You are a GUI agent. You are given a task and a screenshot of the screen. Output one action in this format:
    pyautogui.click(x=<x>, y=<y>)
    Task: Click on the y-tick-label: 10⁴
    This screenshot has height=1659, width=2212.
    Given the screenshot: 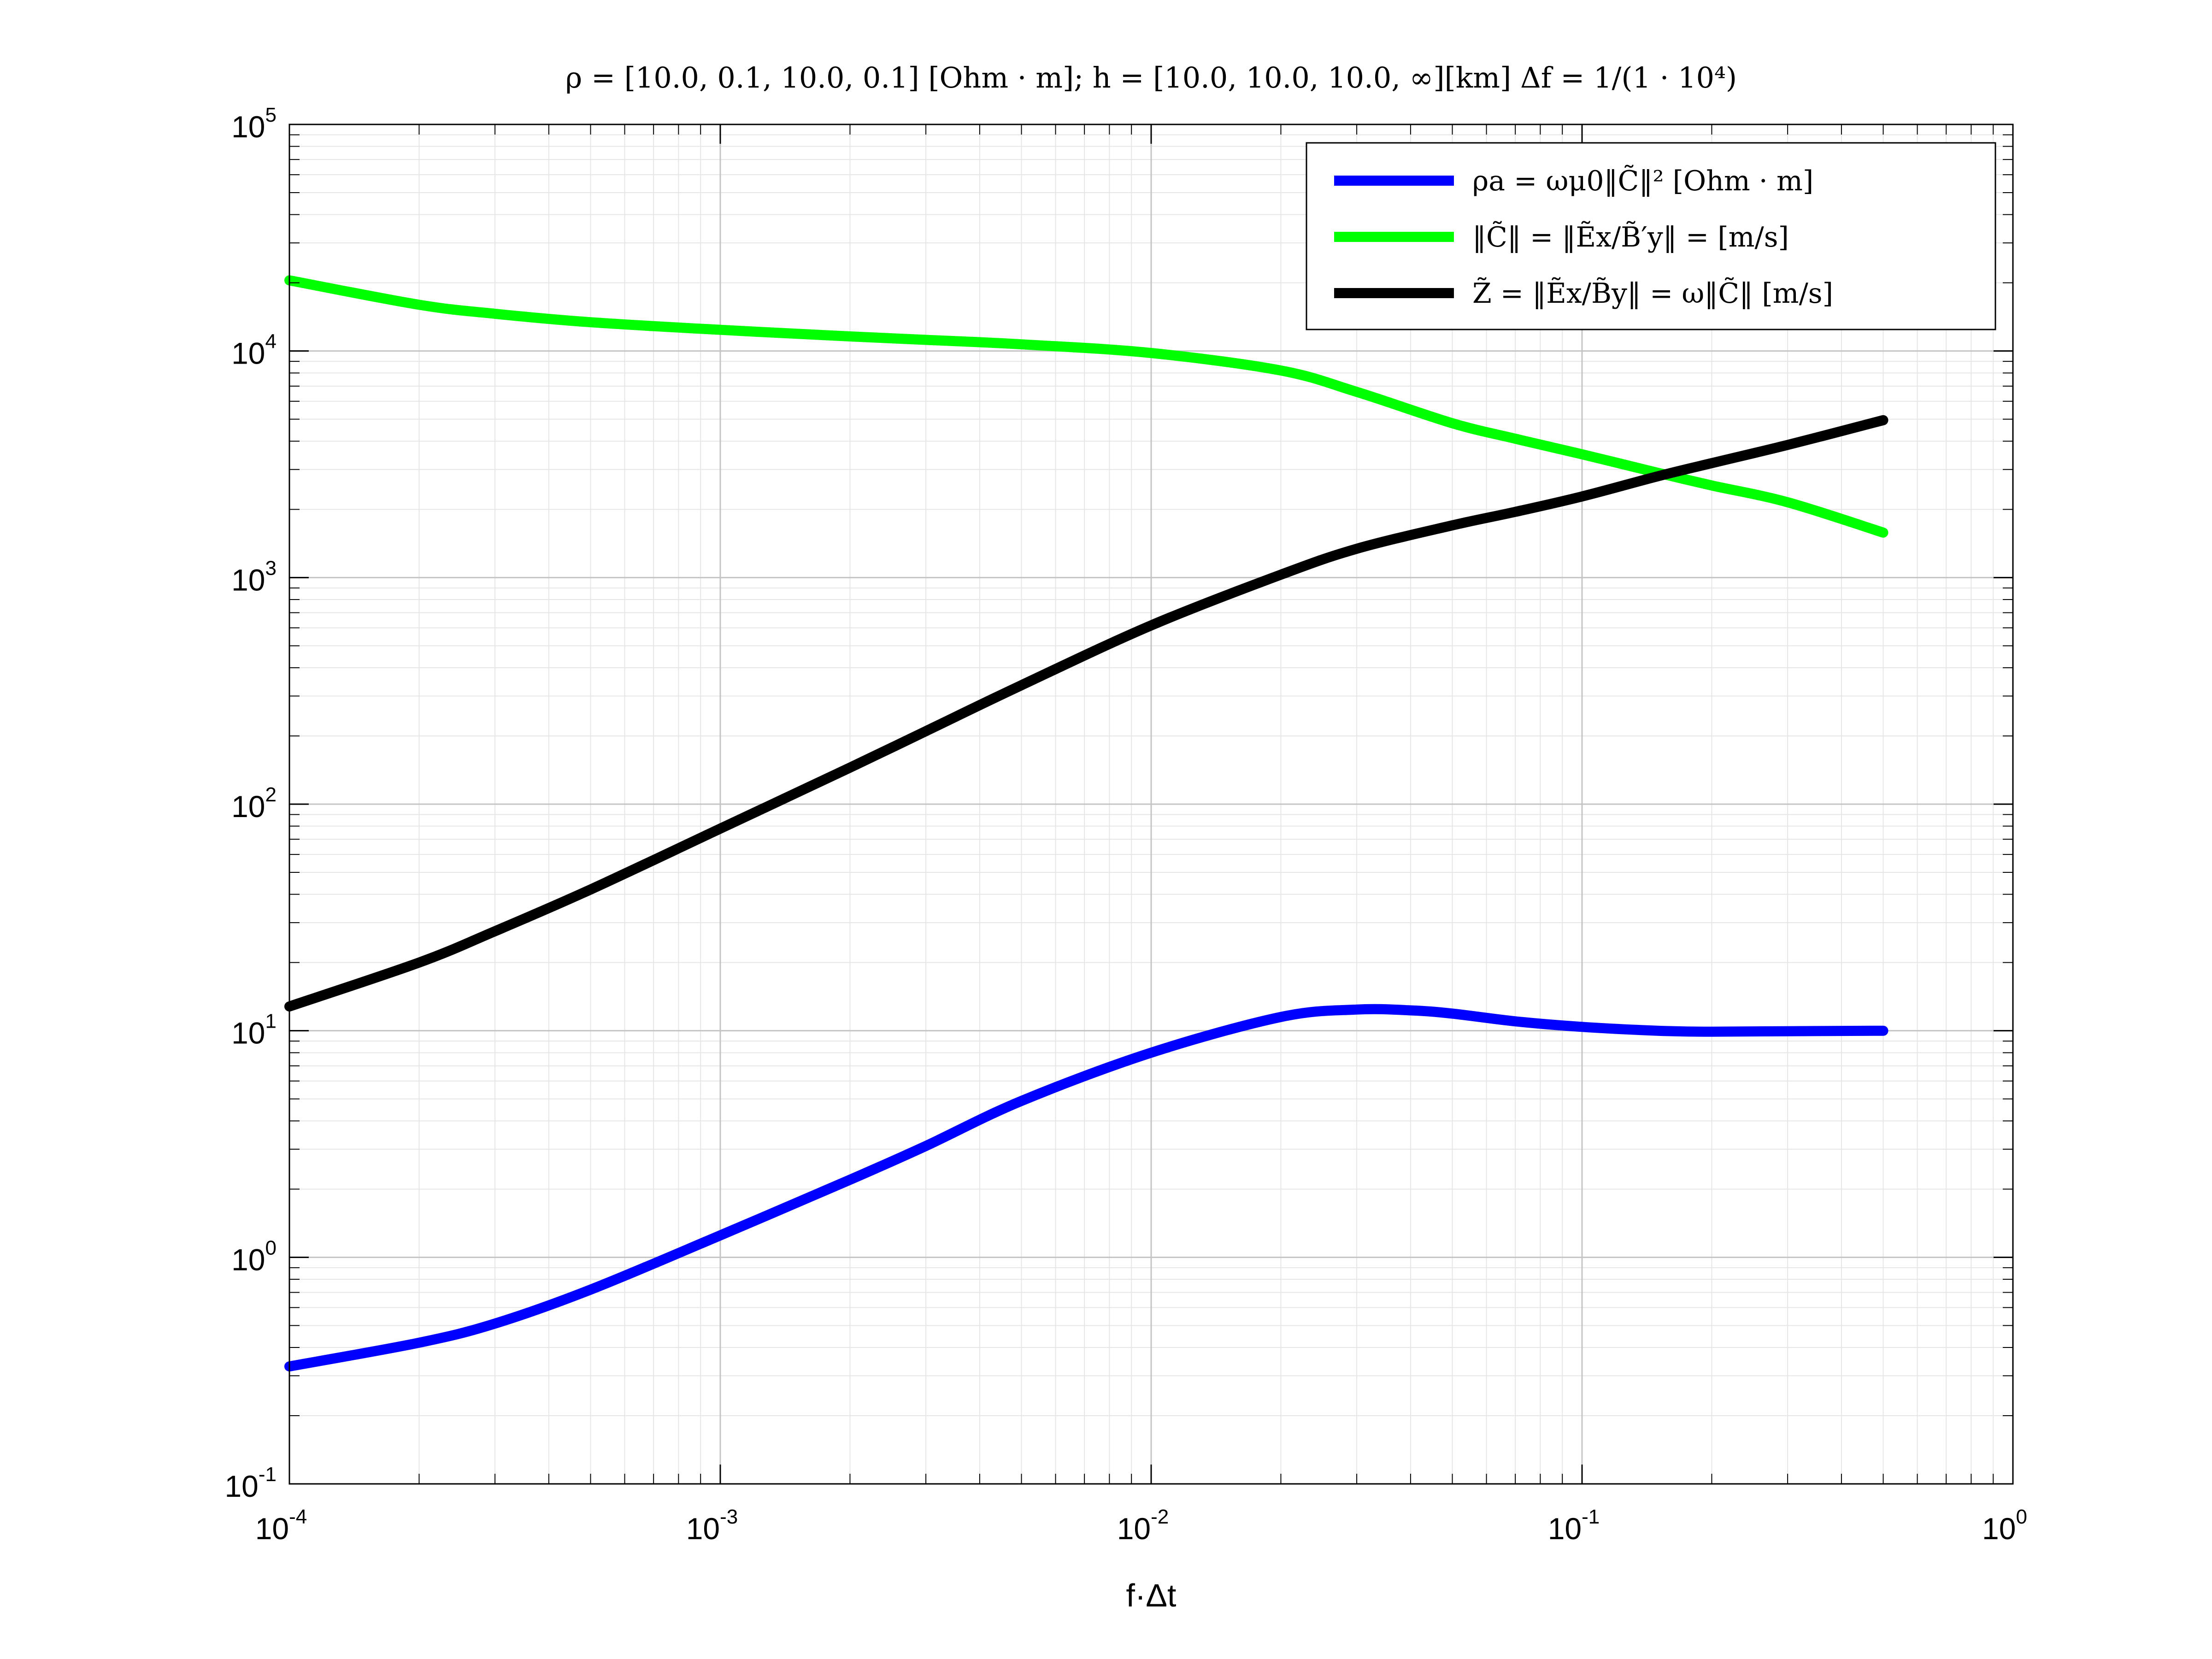 What is the action you would take?
    pyautogui.click(x=253, y=350)
    